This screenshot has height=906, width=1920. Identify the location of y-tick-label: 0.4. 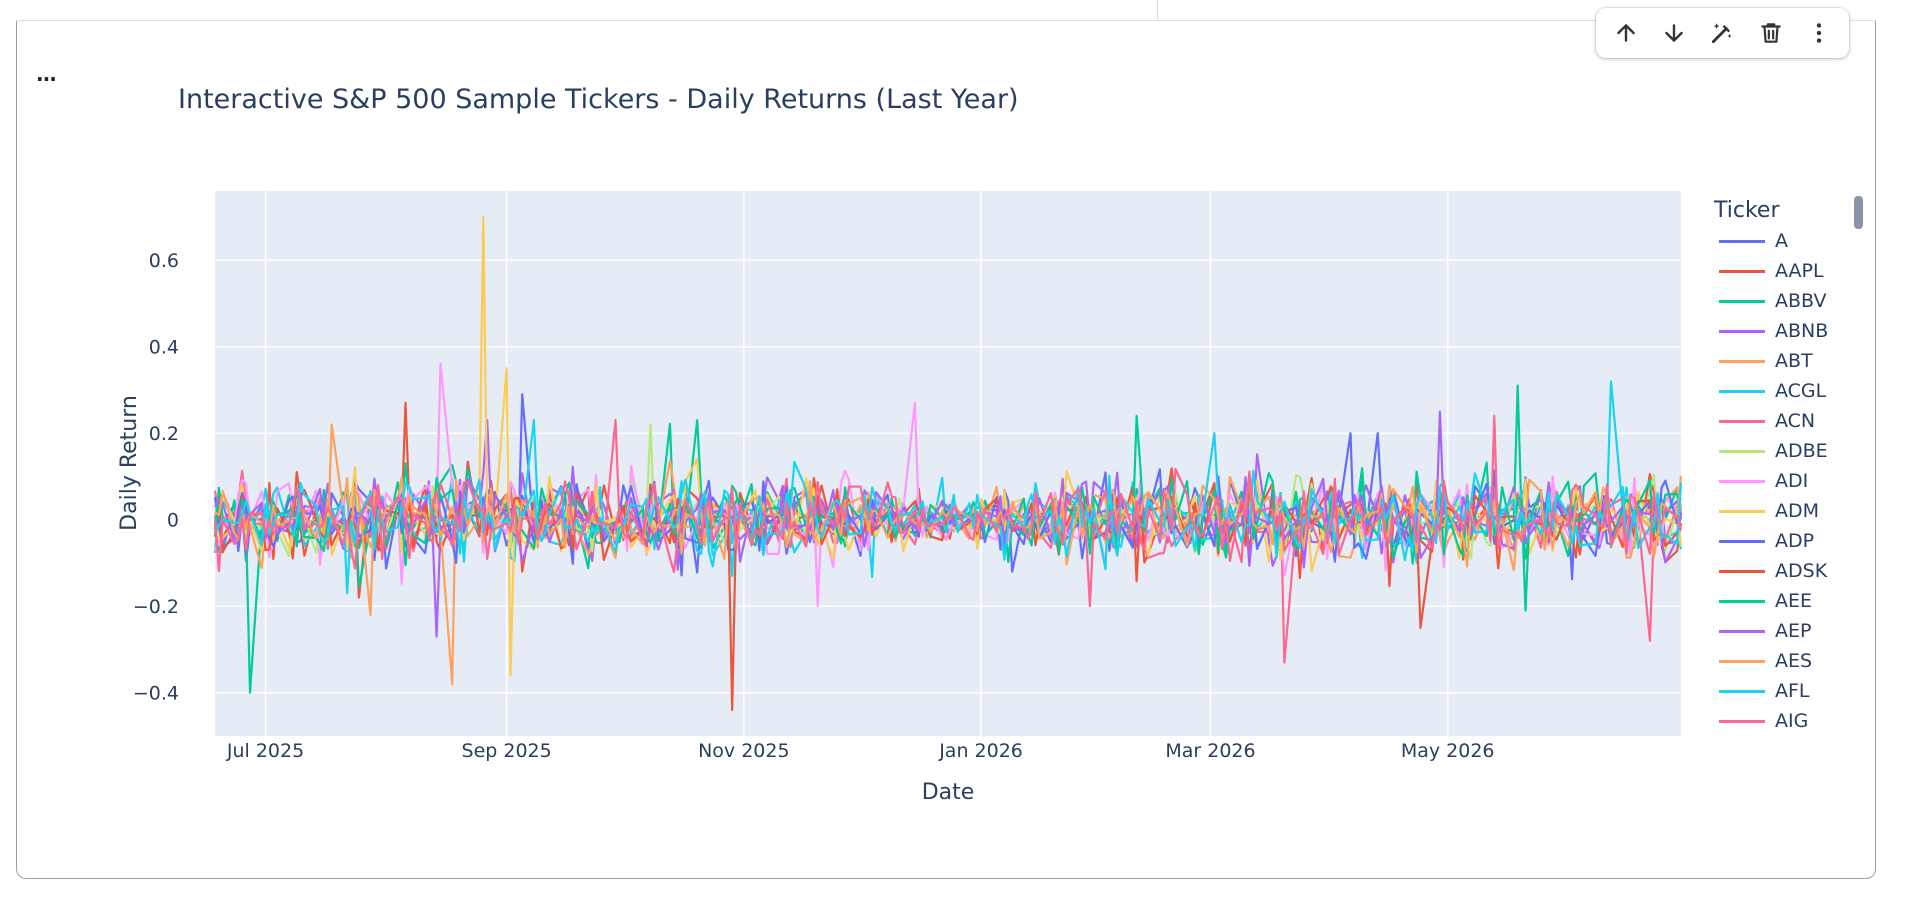
(164, 348).